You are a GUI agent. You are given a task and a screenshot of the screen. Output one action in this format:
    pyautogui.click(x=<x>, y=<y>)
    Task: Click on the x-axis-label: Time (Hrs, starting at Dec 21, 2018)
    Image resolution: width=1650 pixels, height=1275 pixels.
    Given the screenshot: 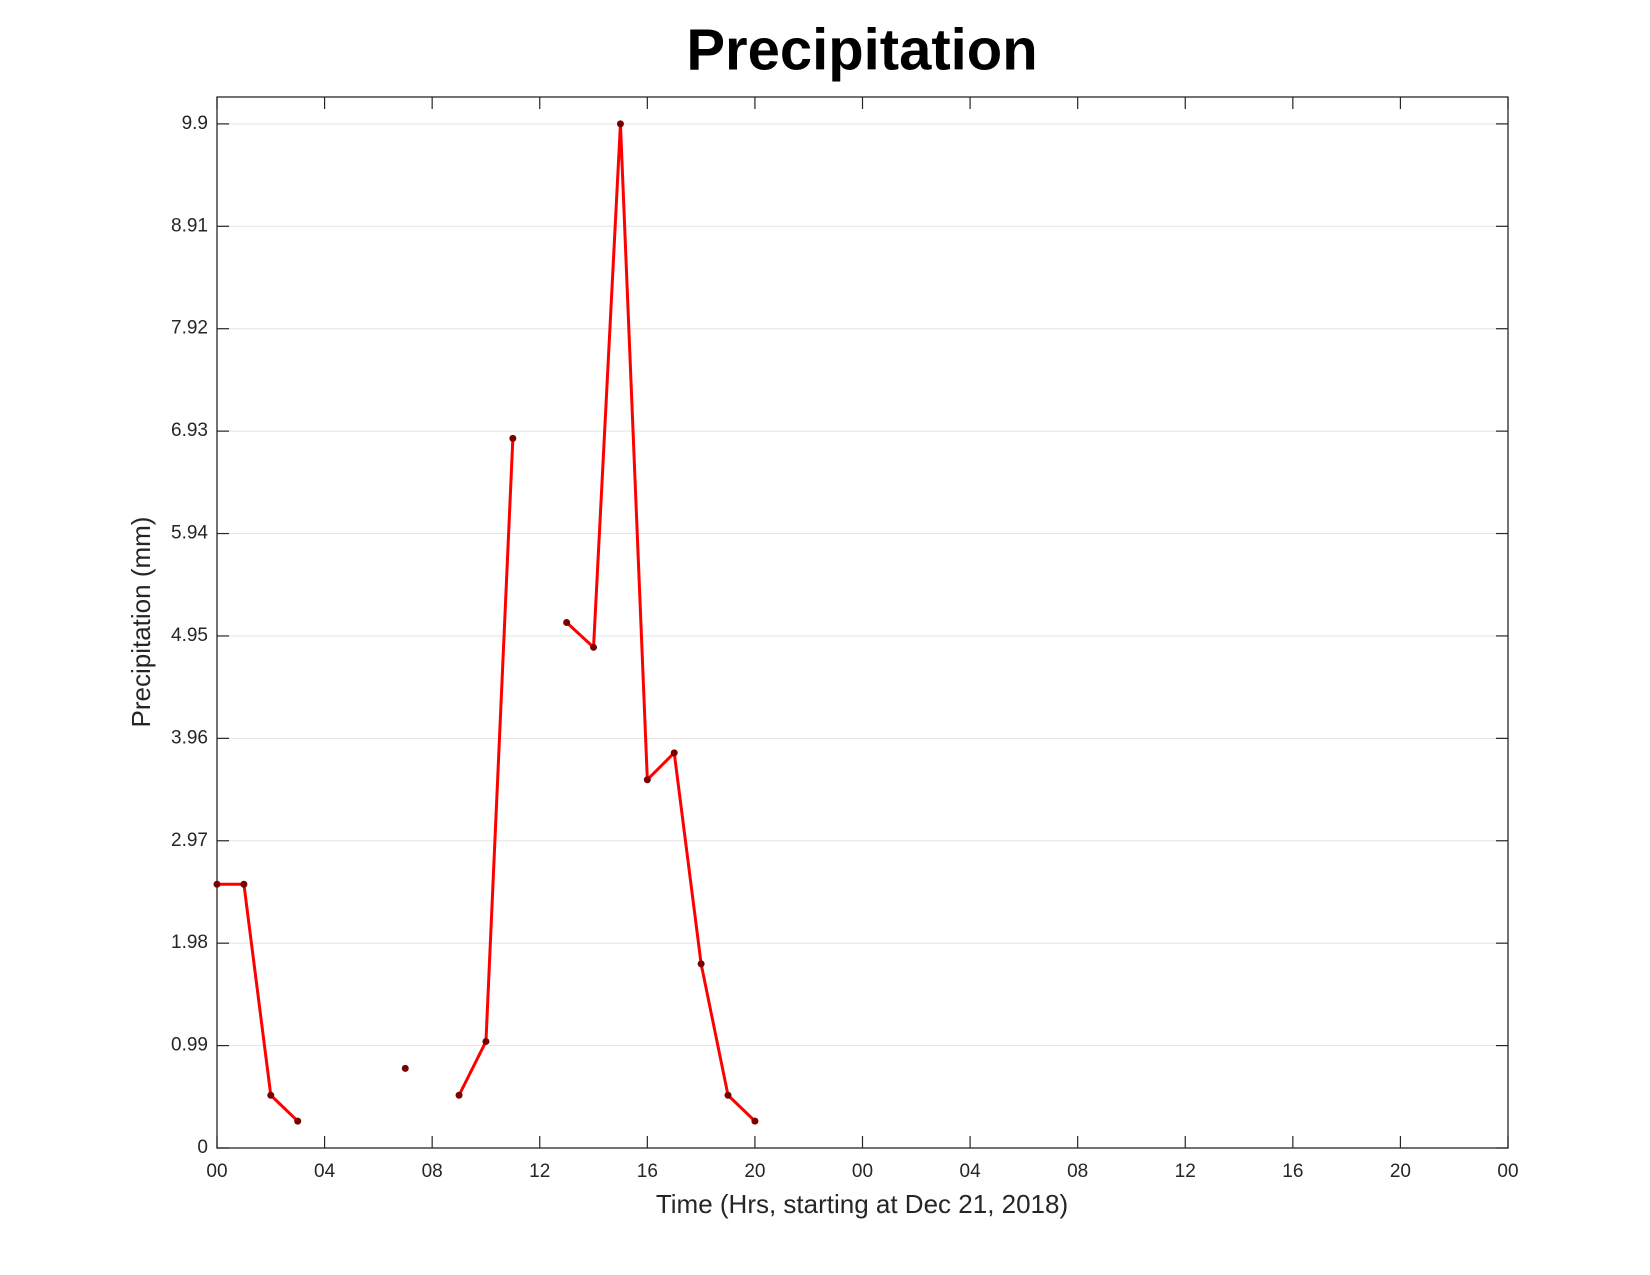 What is the action you would take?
    pyautogui.click(x=862, y=1204)
    